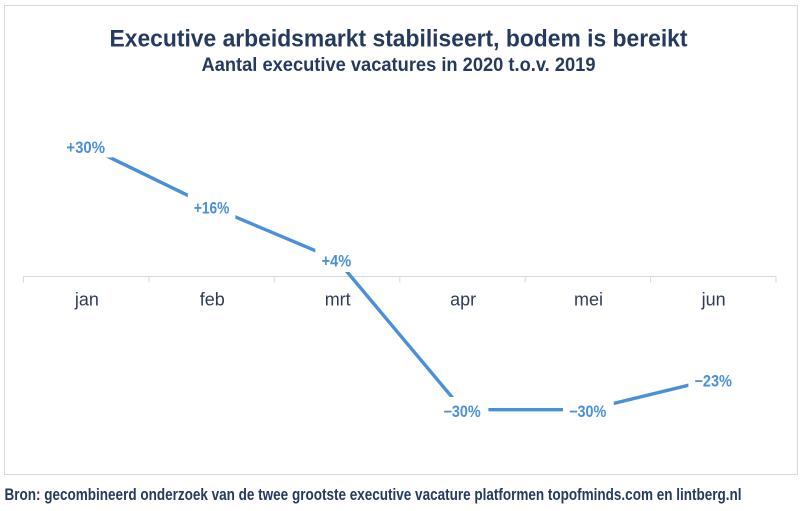 This screenshot has height=511, width=804. What do you see at coordinates (588, 300) in the screenshot?
I see `svg-text: mei` at bounding box center [588, 300].